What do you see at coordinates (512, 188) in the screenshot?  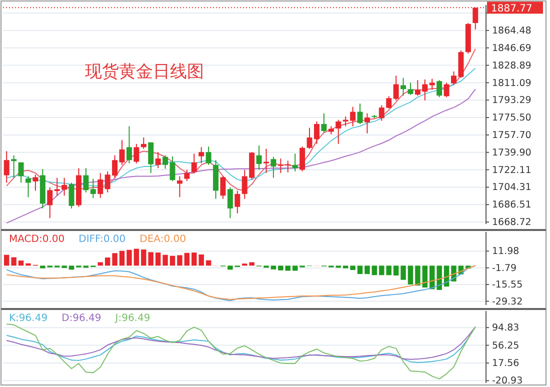 I see `y-tick-label: 1704.31` at bounding box center [512, 188].